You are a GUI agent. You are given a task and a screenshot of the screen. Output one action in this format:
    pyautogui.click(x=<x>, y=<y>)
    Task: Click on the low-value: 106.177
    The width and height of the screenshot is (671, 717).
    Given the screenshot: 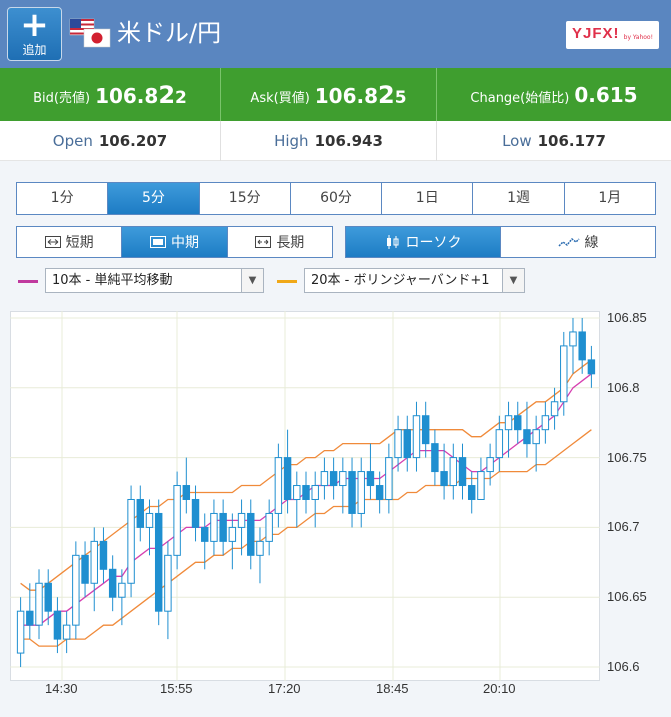 What is the action you would take?
    pyautogui.click(x=571, y=141)
    